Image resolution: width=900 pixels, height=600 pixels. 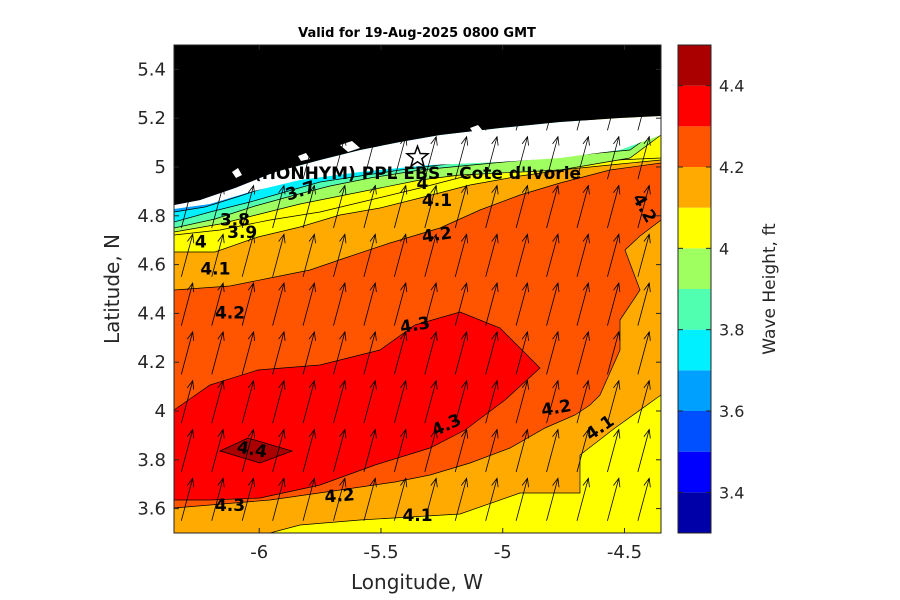 I want to click on colorbar-tick-label: 3.4, so click(x=731, y=492).